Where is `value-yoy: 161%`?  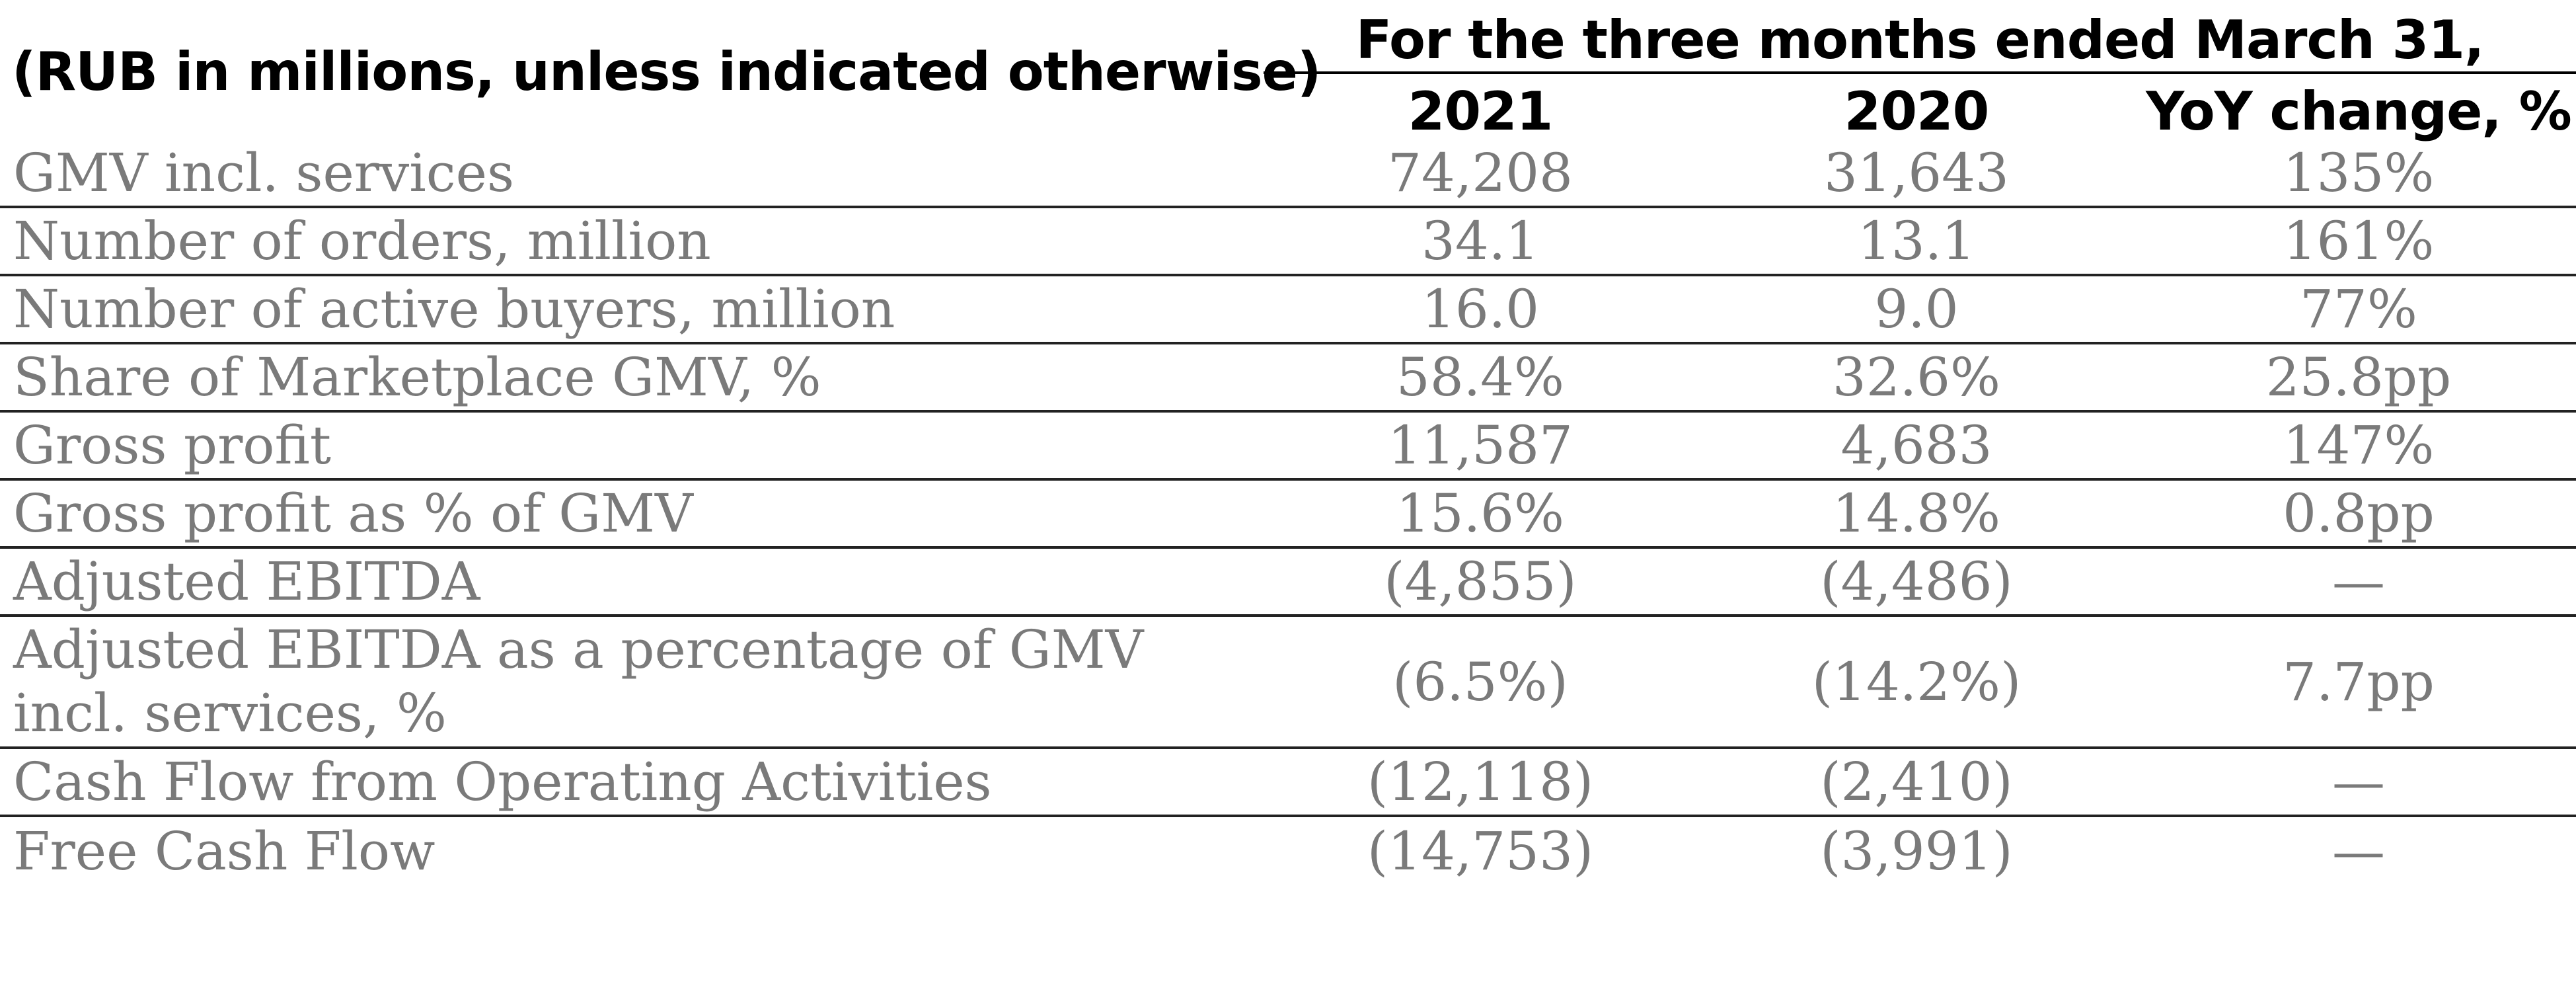
value-yoy: 161% is located at coordinates (2359, 241).